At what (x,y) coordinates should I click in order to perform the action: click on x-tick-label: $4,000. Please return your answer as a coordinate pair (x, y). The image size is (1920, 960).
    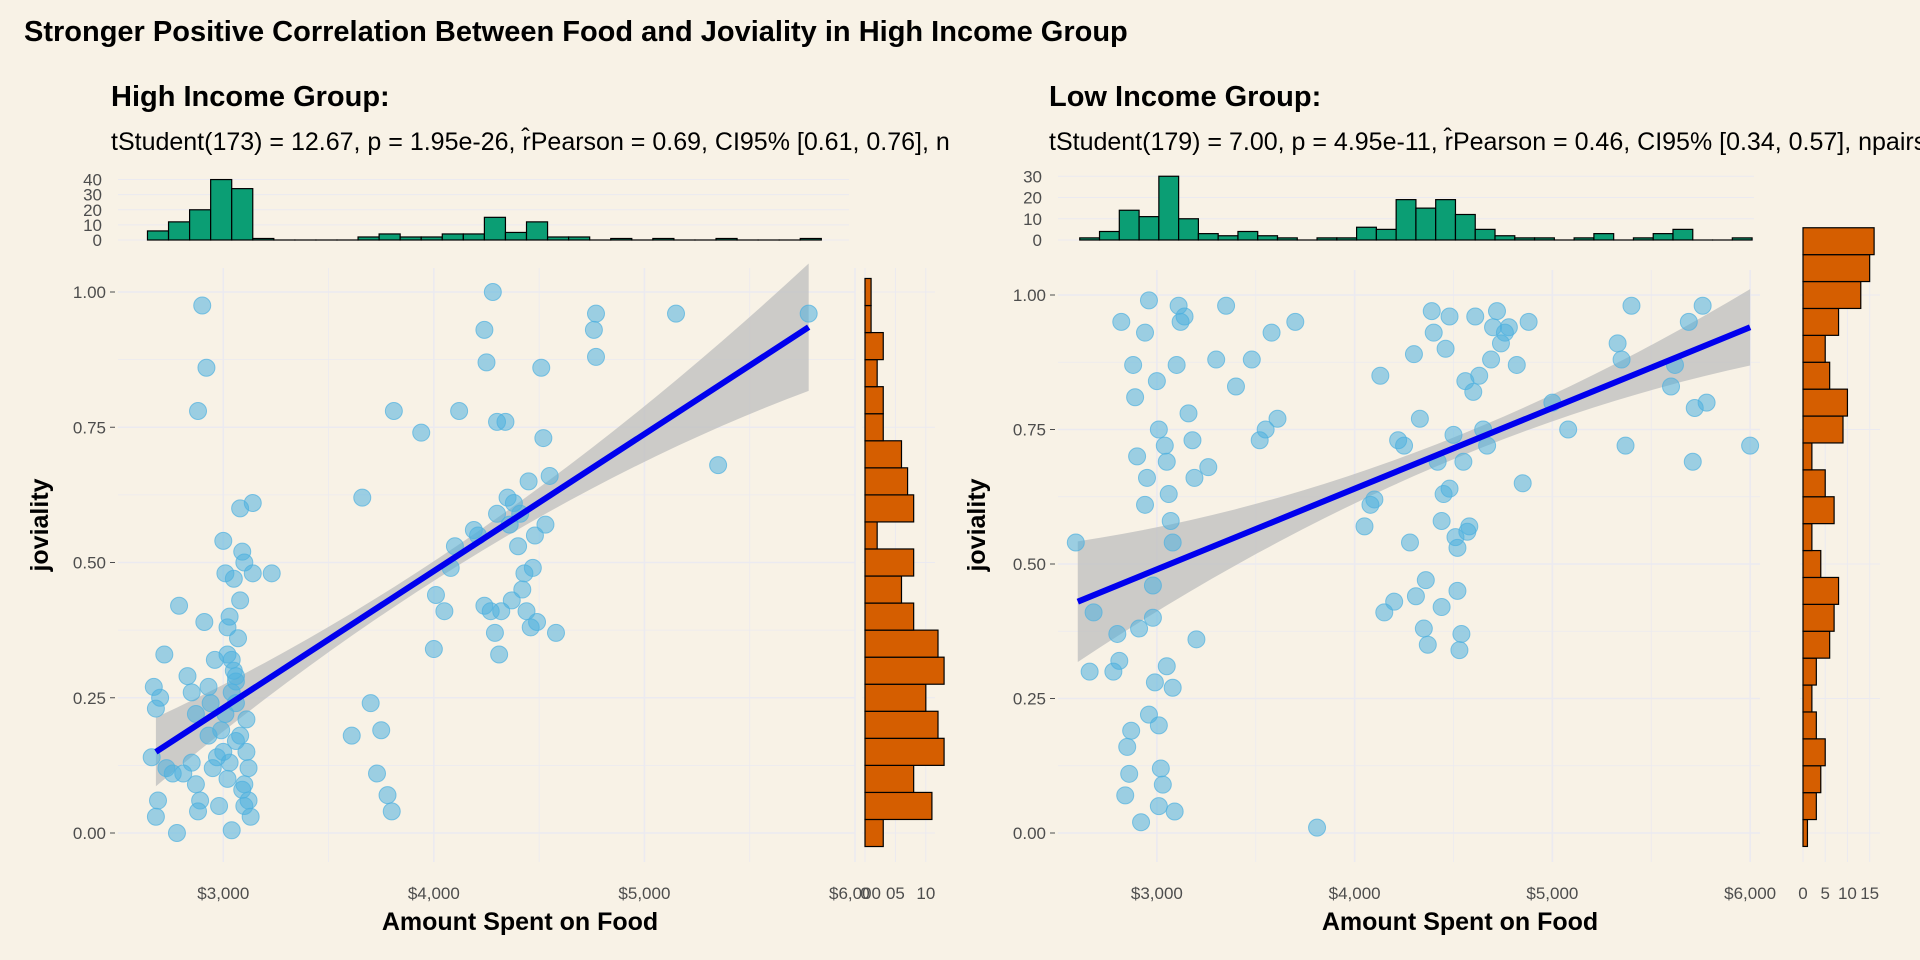
    Looking at the image, I should click on (434, 893).